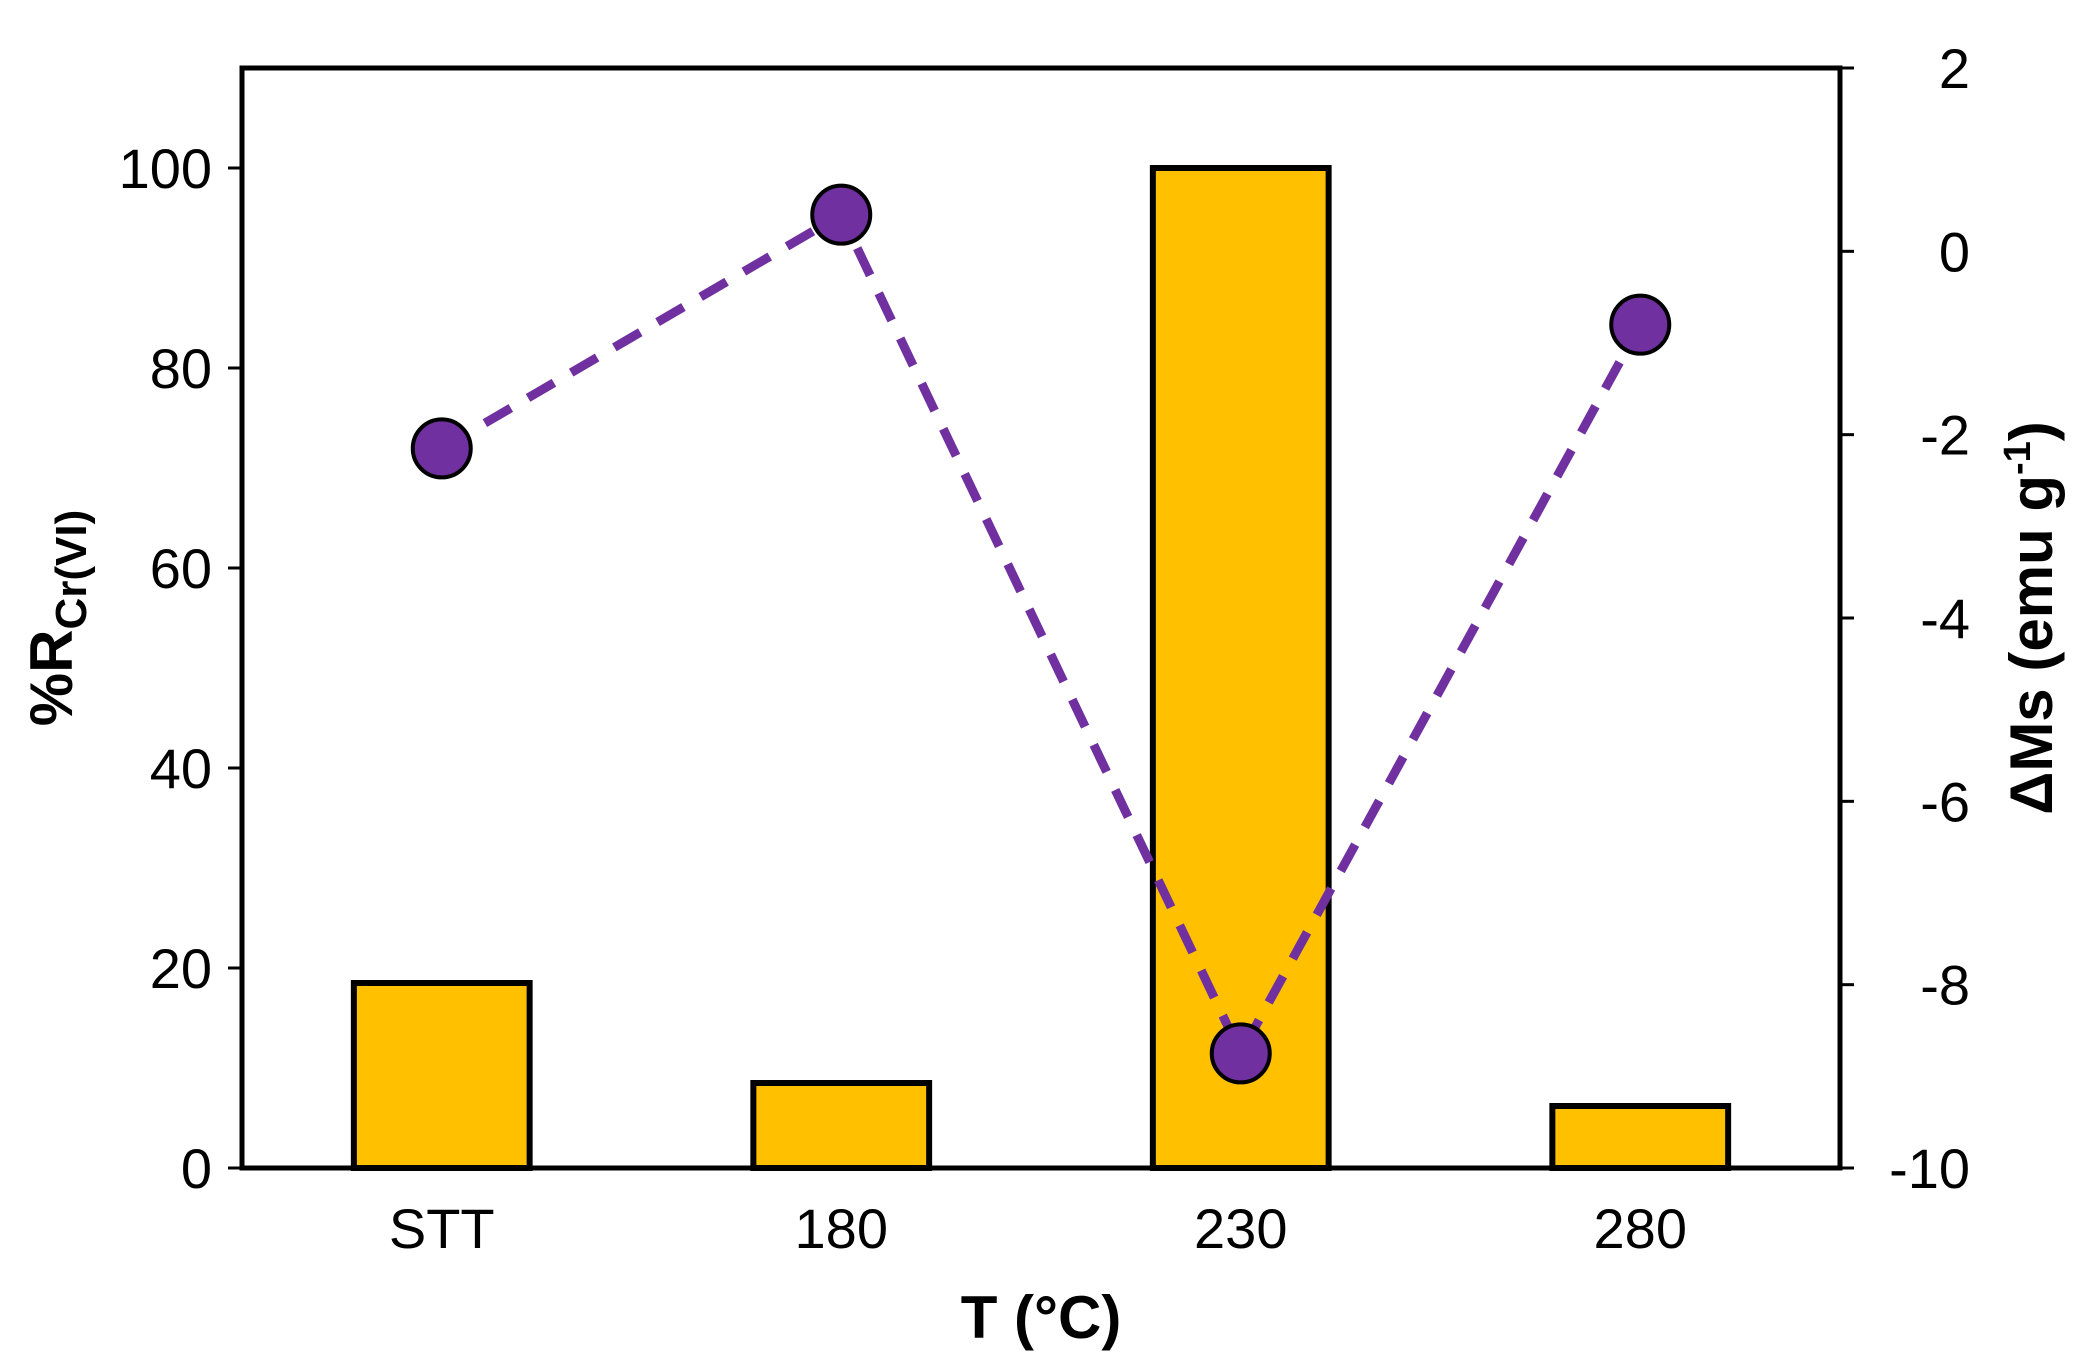 The width and height of the screenshot is (2078, 1363). I want to click on x-axis-title: T (°C), so click(1041, 1317).